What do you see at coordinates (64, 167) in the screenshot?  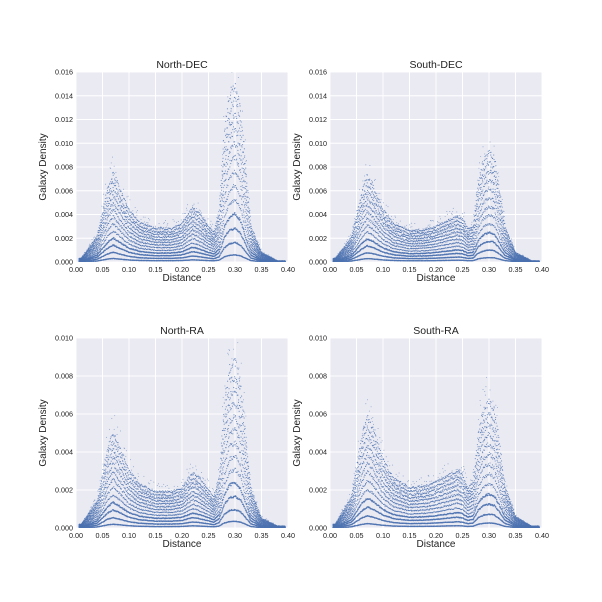 I see `y-tick-label: 0.008` at bounding box center [64, 167].